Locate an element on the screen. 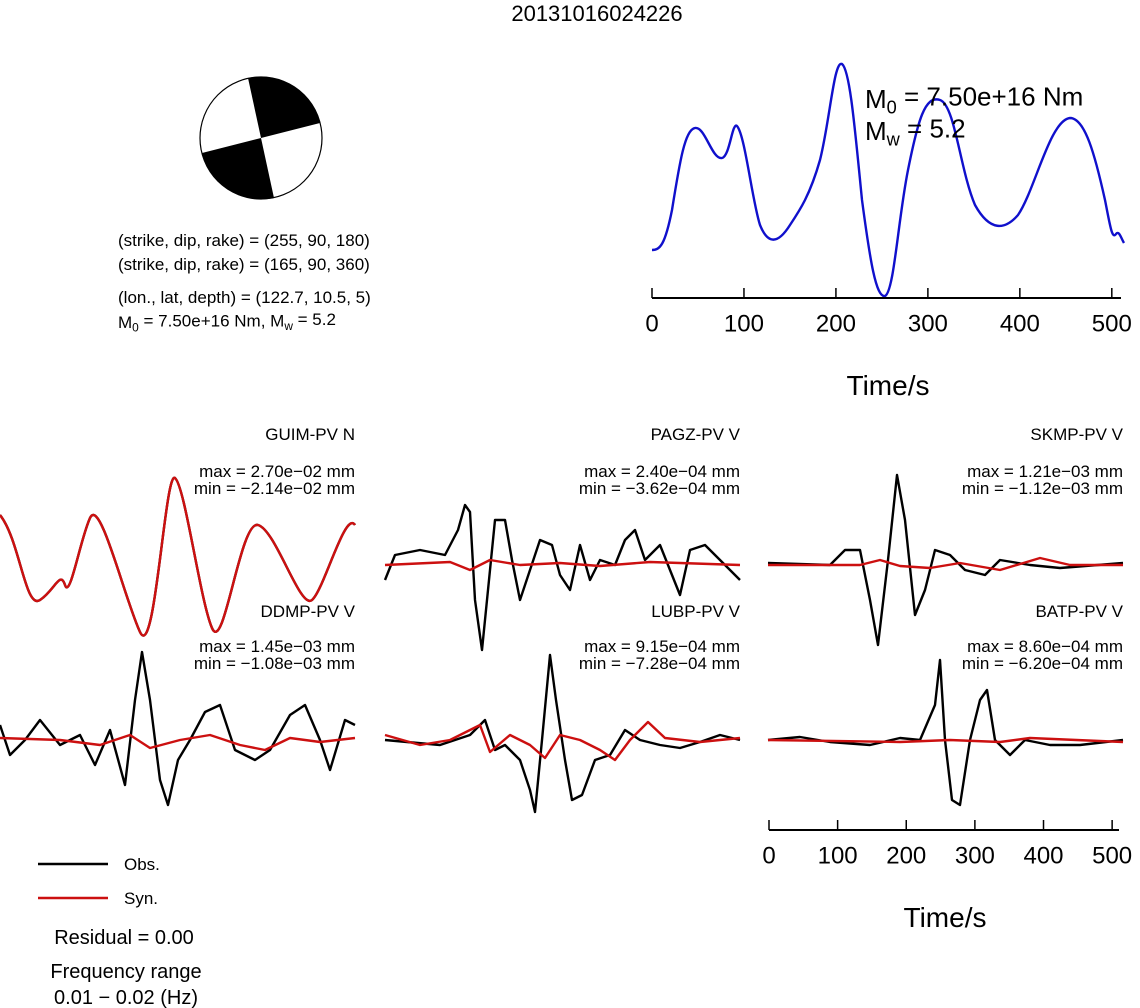 The image size is (1140, 1008). focal-line: (strike, dip, rake) = (255, 90, 180) is located at coordinates (244, 240).